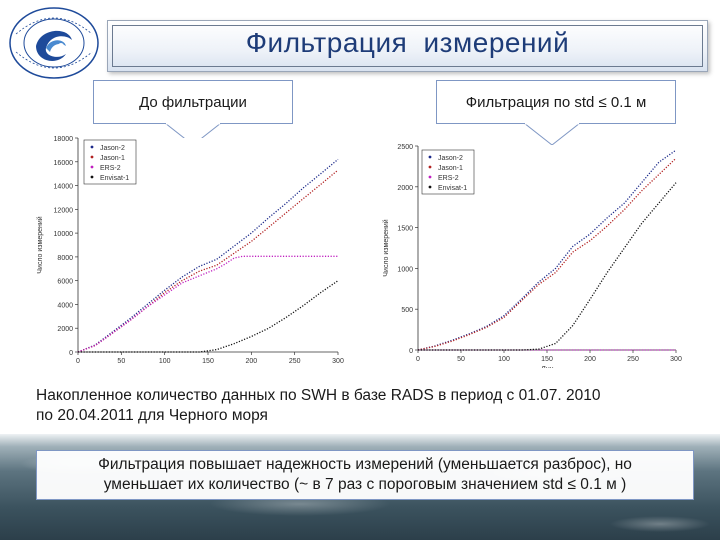  What do you see at coordinates (452, 188) in the screenshot?
I see `c1-legend-label-envisat-1: Envisat-1` at bounding box center [452, 188].